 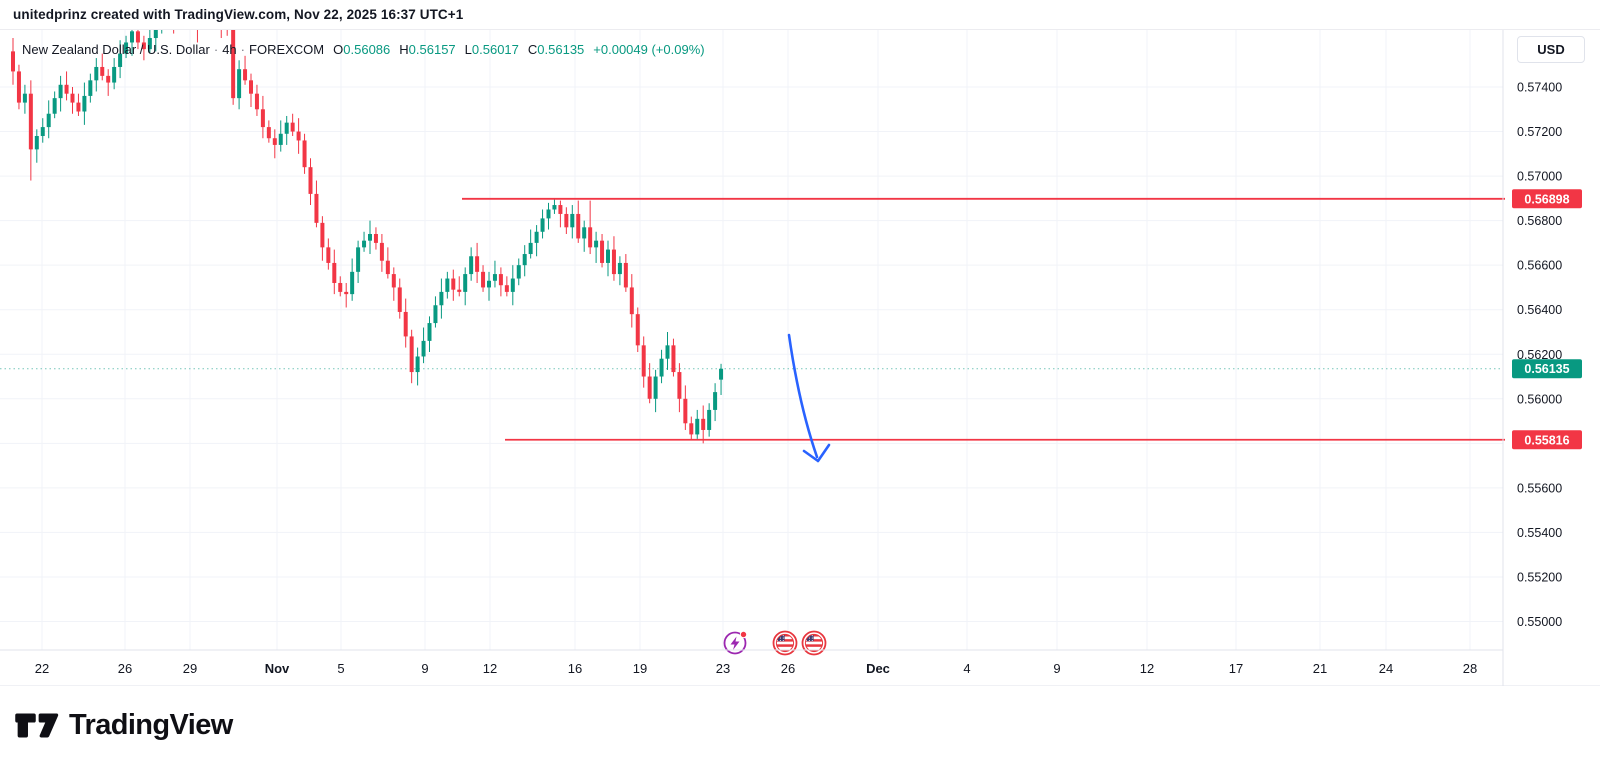 I want to click on open-value: 0.56086, so click(x=367, y=49).